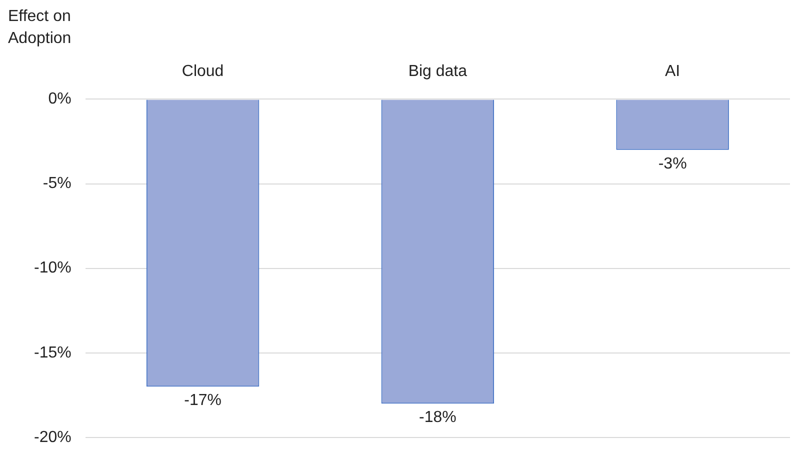 The width and height of the screenshot is (800, 461). What do you see at coordinates (672, 163) in the screenshot?
I see `data-label: -3%` at bounding box center [672, 163].